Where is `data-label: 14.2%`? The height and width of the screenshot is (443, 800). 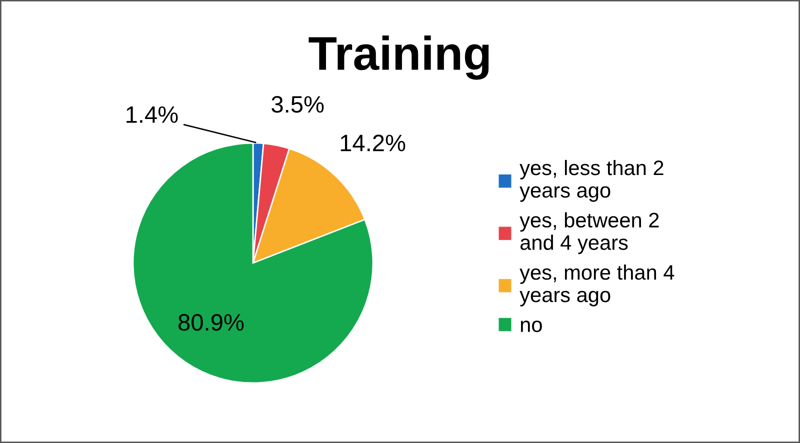
data-label: 14.2% is located at coordinates (373, 143).